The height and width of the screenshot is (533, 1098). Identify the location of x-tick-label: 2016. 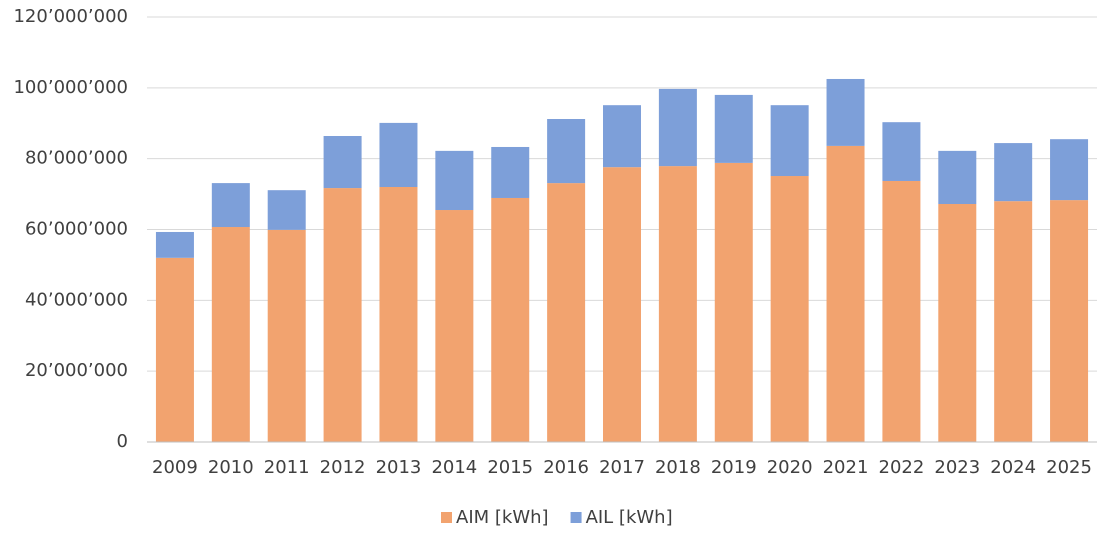
(566, 467).